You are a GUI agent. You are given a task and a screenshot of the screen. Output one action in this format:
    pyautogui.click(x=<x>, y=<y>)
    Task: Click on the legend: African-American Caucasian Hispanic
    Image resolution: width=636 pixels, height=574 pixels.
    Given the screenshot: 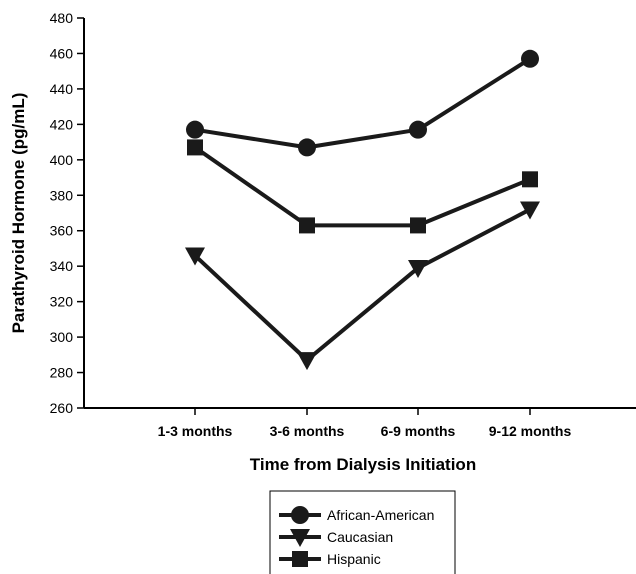 What is the action you would take?
    pyautogui.click(x=362, y=532)
    